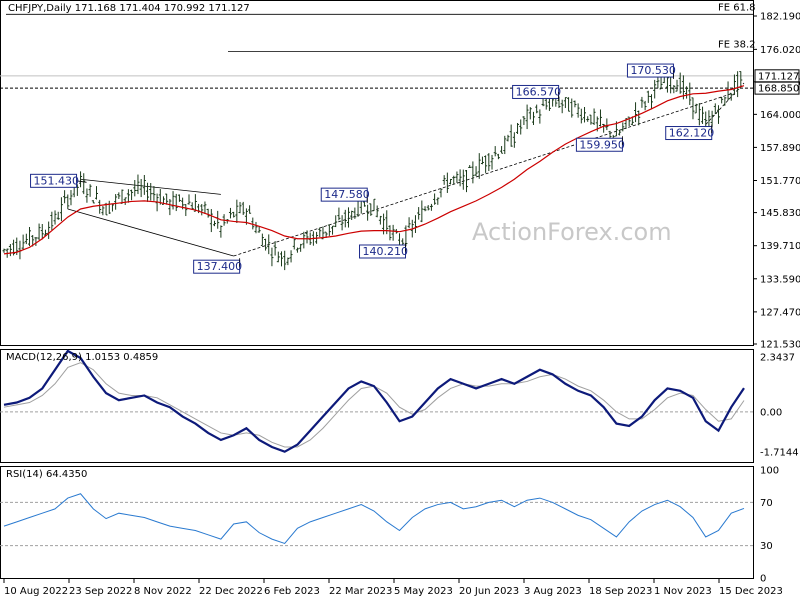 The image size is (800, 600). What do you see at coordinates (423, 591) in the screenshot?
I see `x-tick-label: 5 May 2023` at bounding box center [423, 591].